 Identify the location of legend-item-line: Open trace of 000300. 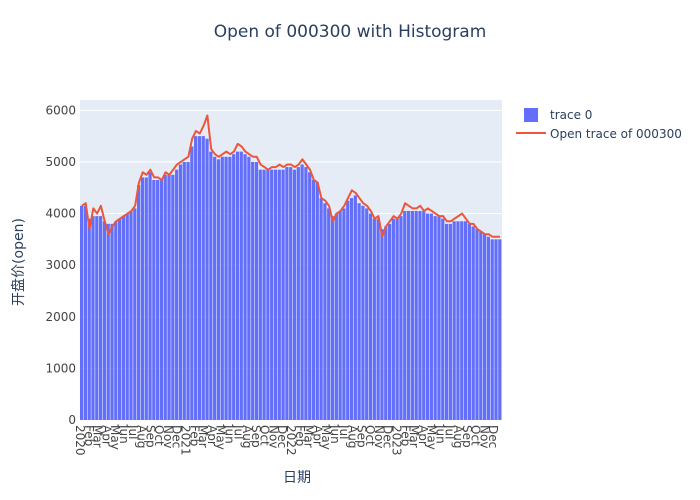
(599, 134).